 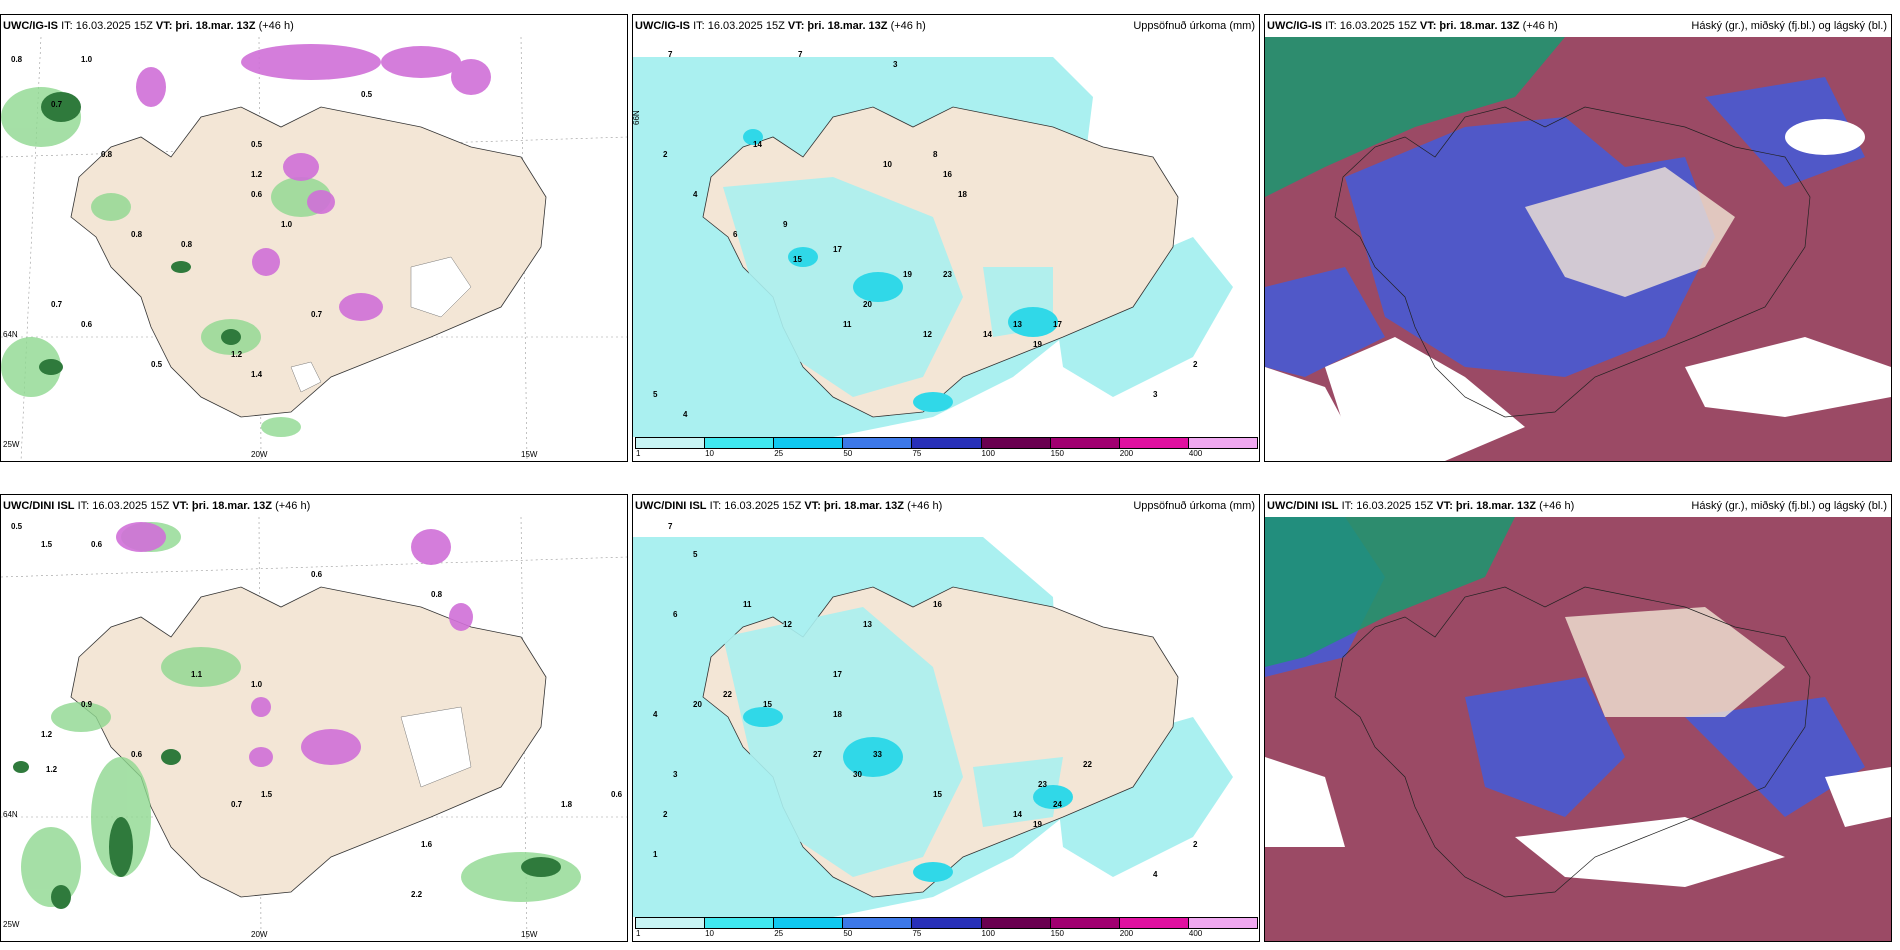 What do you see at coordinates (877, 754) in the screenshot?
I see `svg-text: 33` at bounding box center [877, 754].